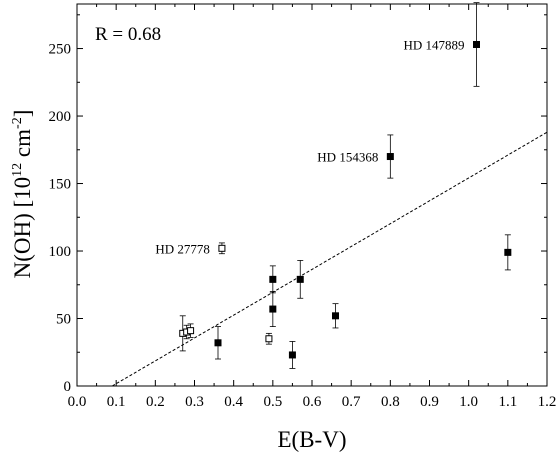  Describe the element at coordinates (77, 402) in the screenshot. I see `x-tick-label: 0.0` at that location.